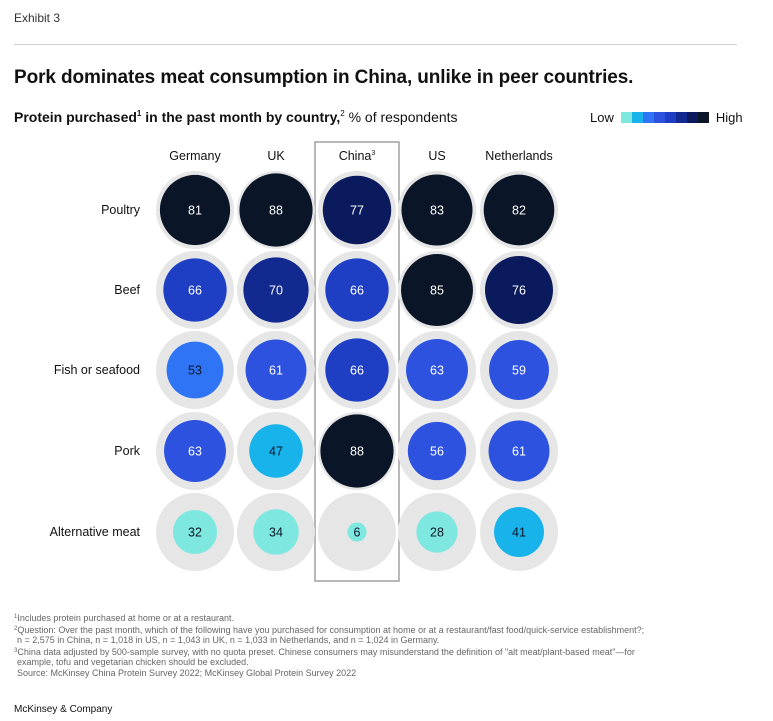 Image resolution: width=773 pixels, height=721 pixels. Describe the element at coordinates (241, 117) in the screenshot. I see `subtitle-bold-2: in the past month by country,` at that location.